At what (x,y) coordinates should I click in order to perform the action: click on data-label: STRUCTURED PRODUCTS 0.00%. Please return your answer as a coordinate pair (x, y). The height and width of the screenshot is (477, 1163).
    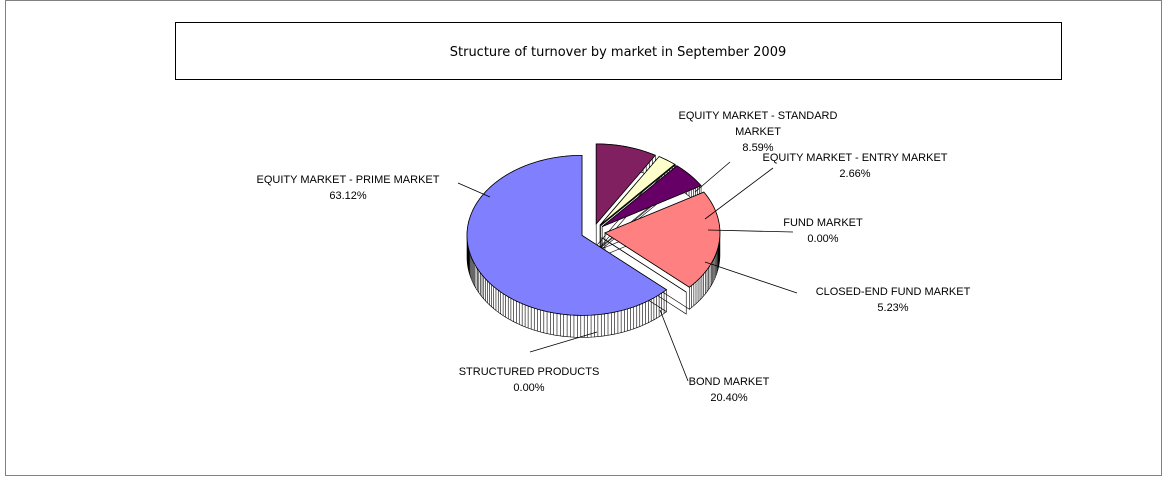
    Looking at the image, I should click on (529, 380).